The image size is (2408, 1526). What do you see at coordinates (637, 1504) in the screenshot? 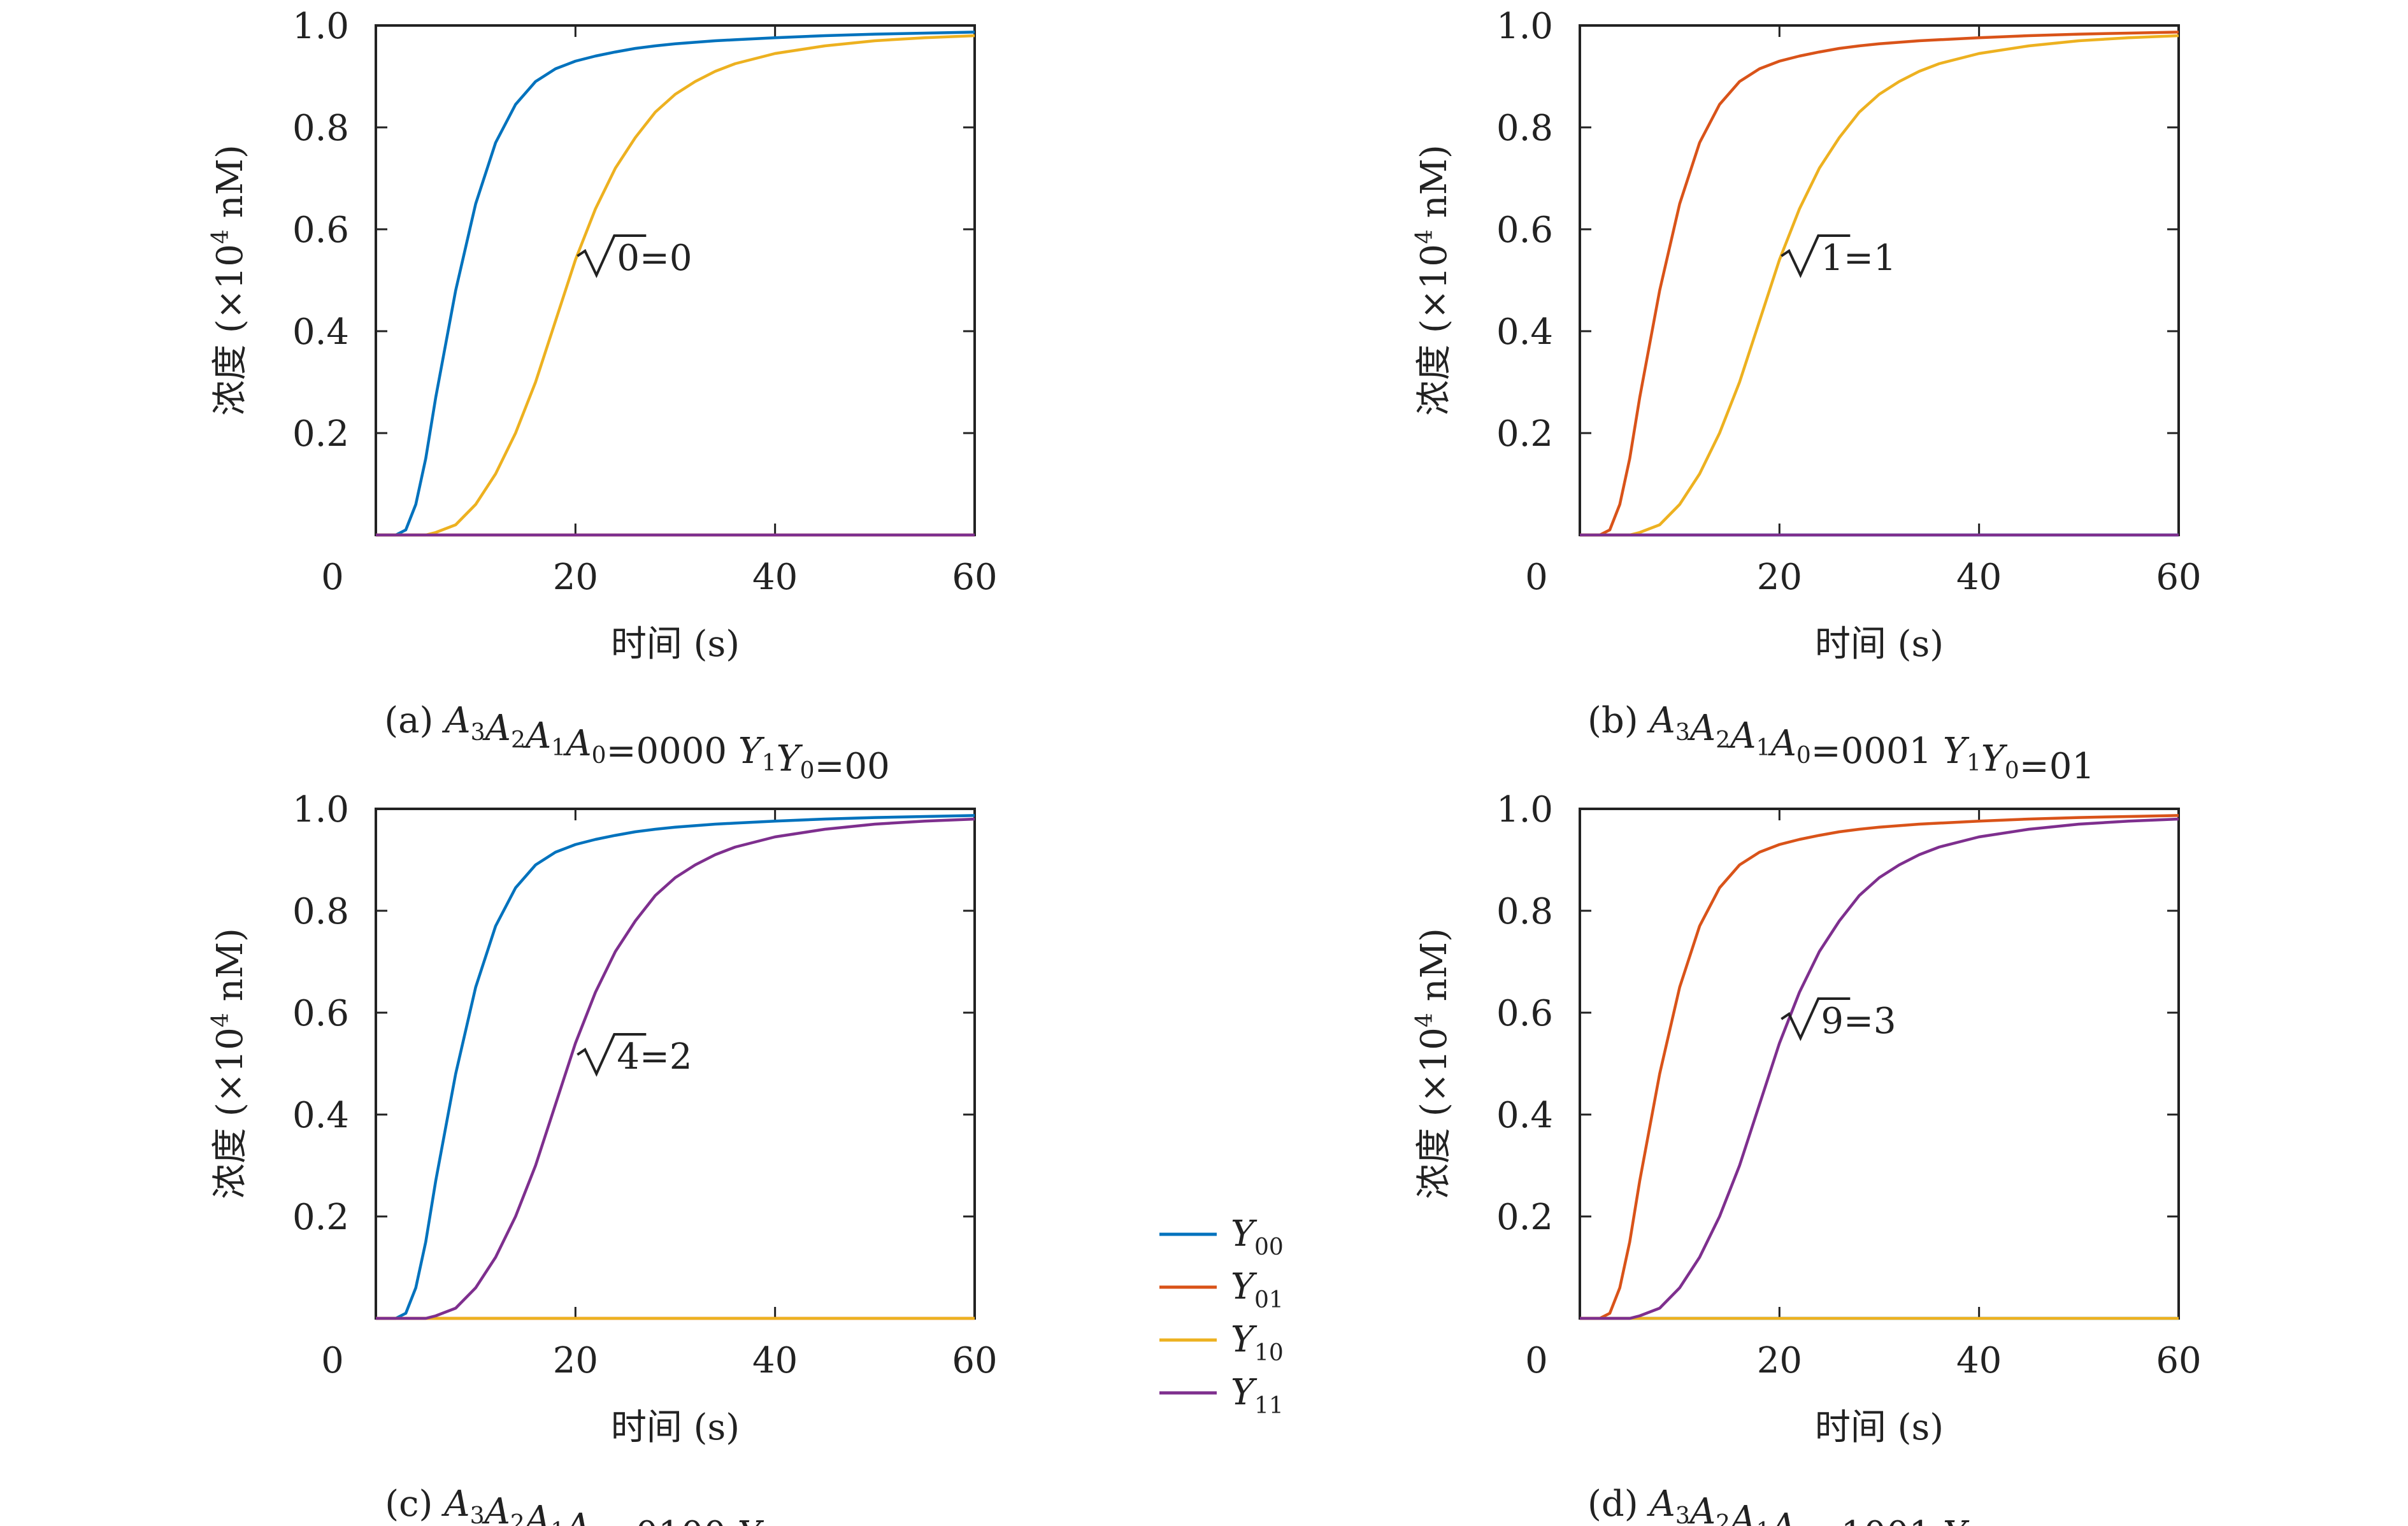
I see `panel-caption: (c) A3A2A1A0=0100 Y1Y0=10` at bounding box center [637, 1504].